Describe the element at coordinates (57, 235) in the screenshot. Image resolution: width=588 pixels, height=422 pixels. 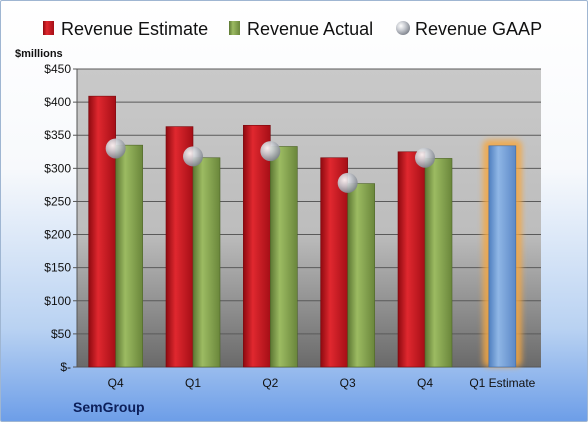
I see `y-tick-label: $200` at that location.